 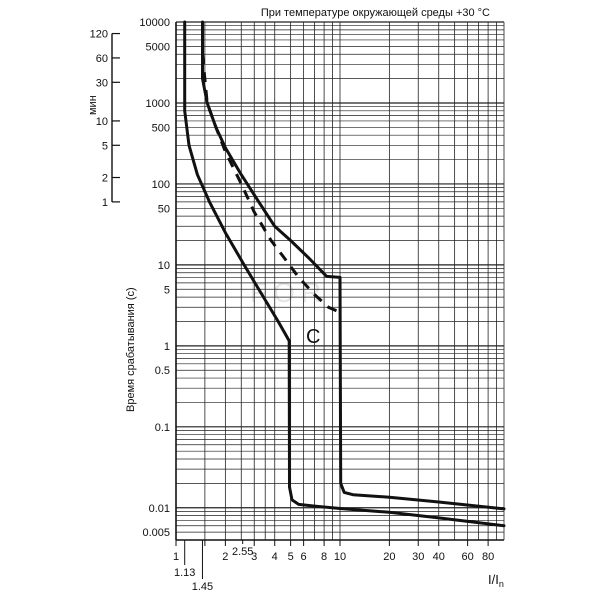 What do you see at coordinates (467, 557) in the screenshot?
I see `x-tick-label: 60` at bounding box center [467, 557].